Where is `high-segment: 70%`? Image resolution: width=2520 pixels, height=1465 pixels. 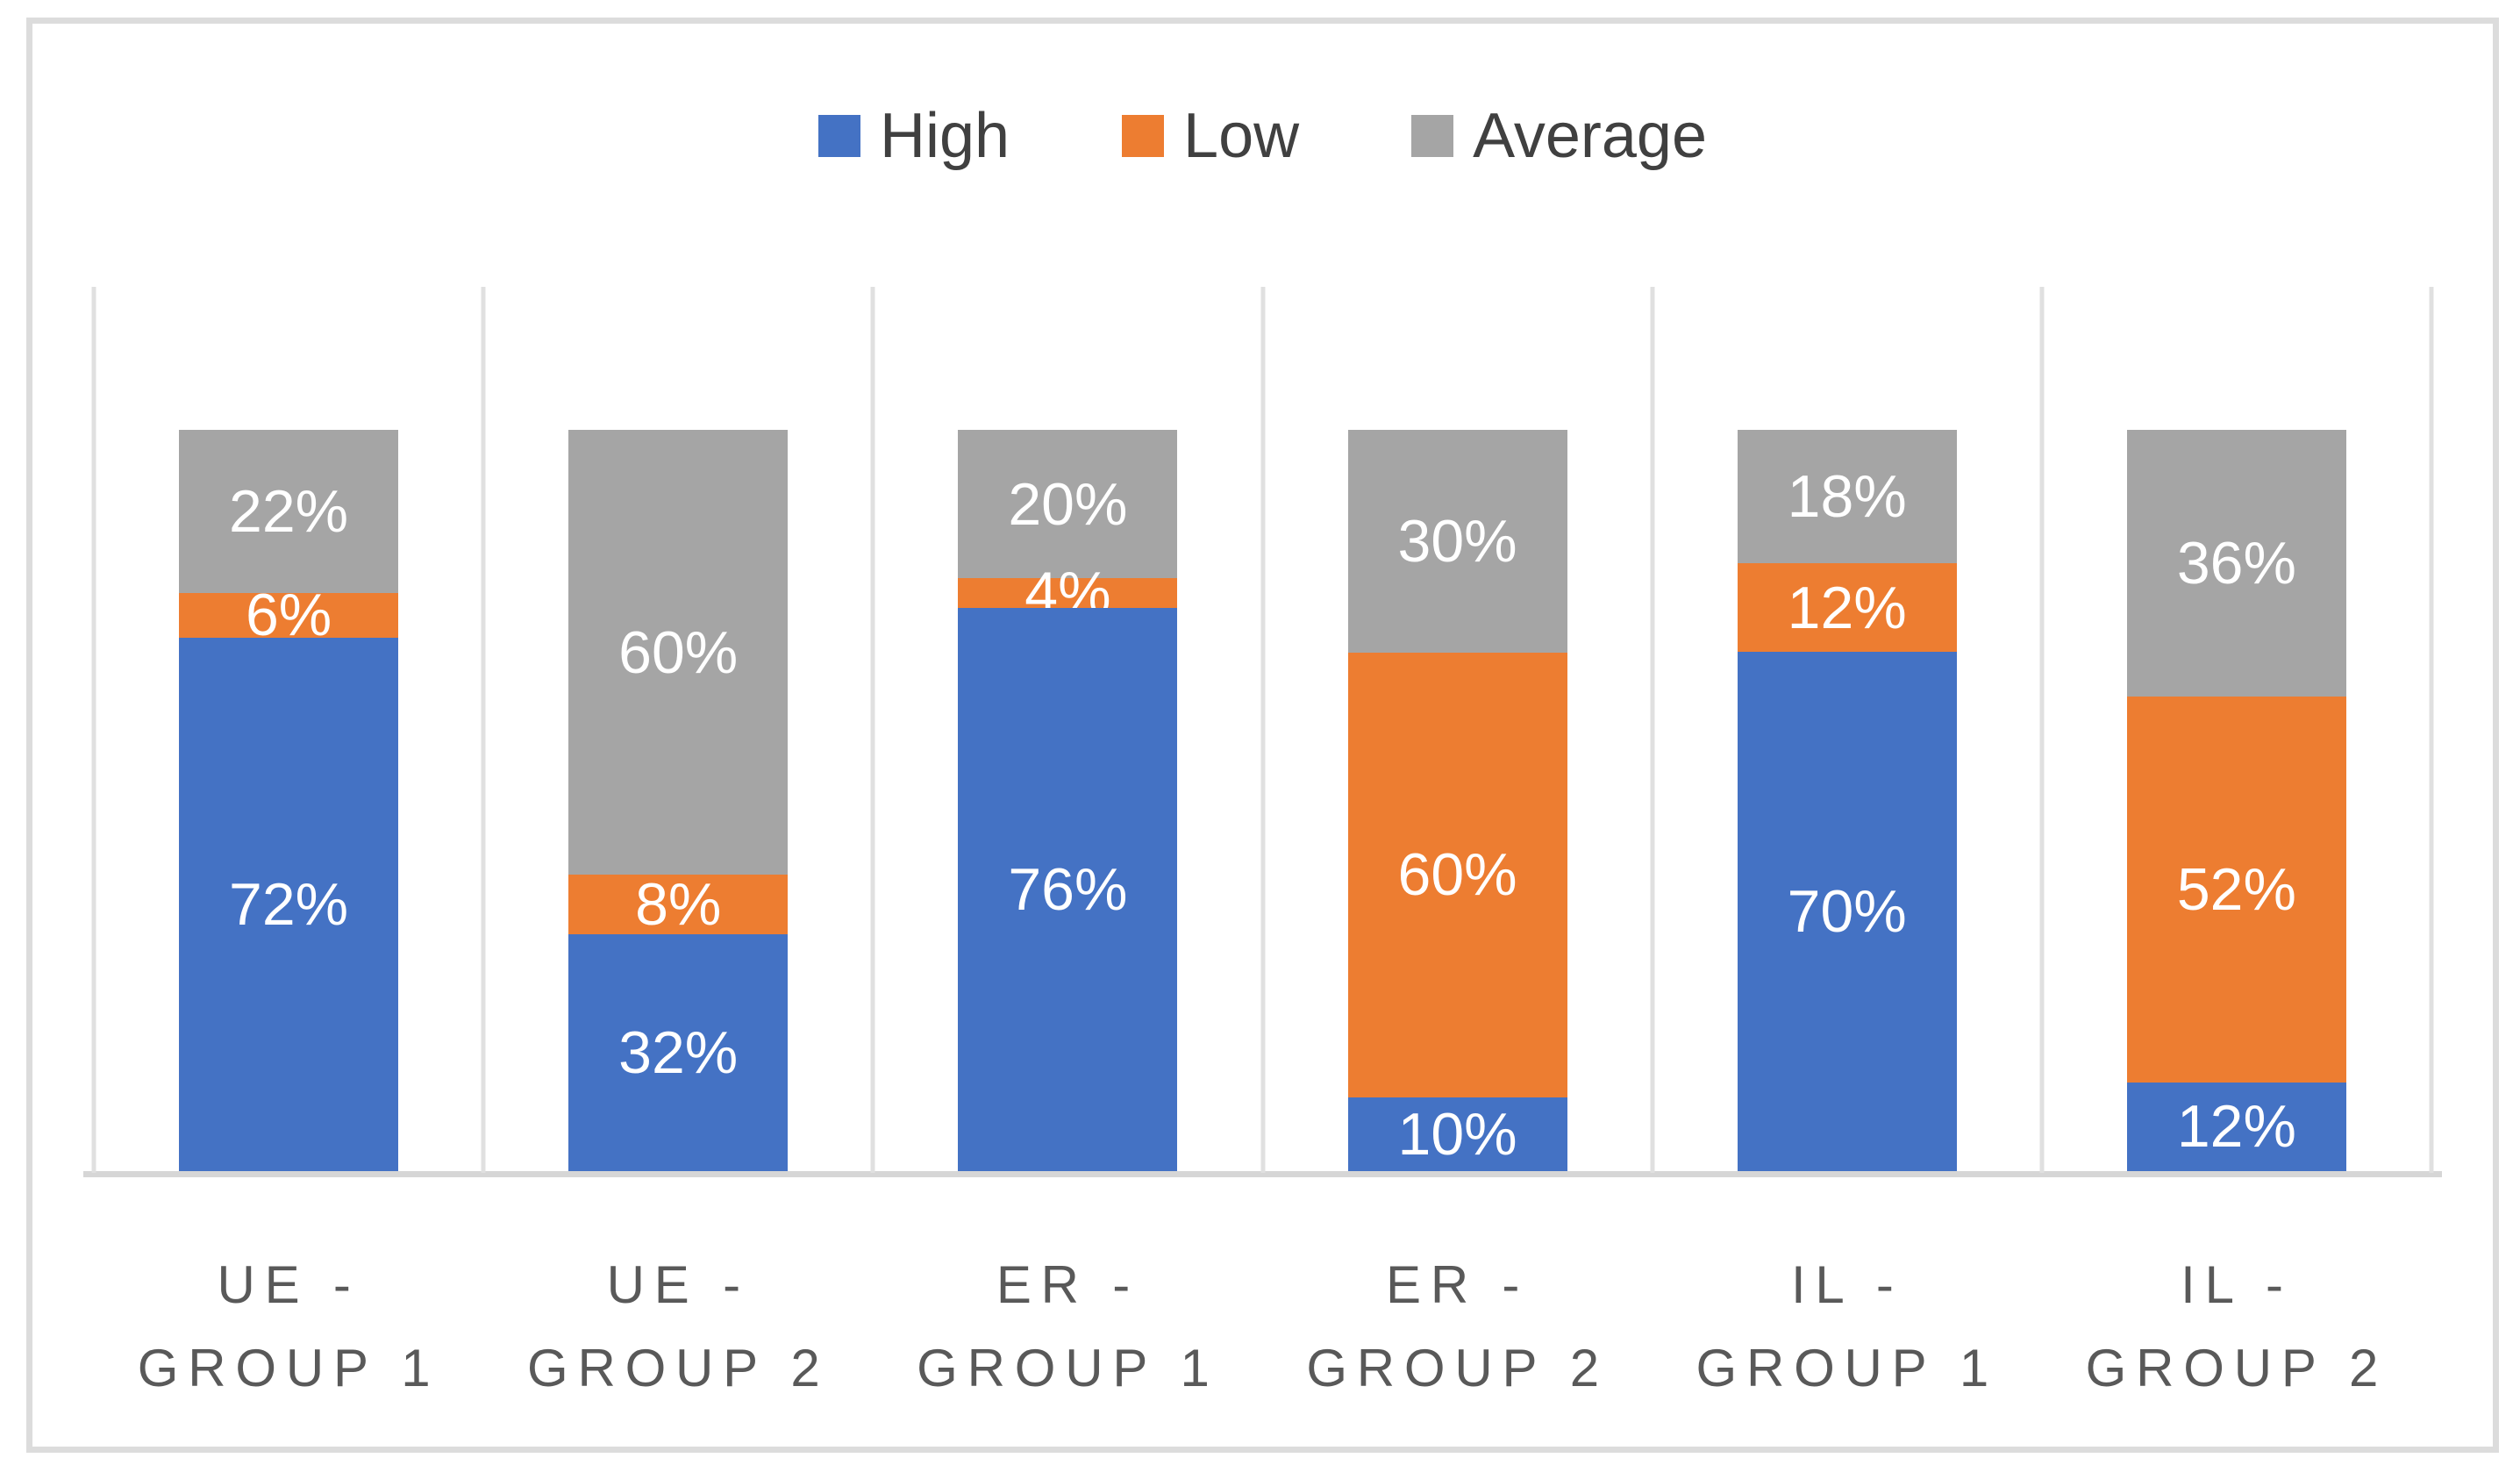 high-segment: 70% is located at coordinates (1847, 912).